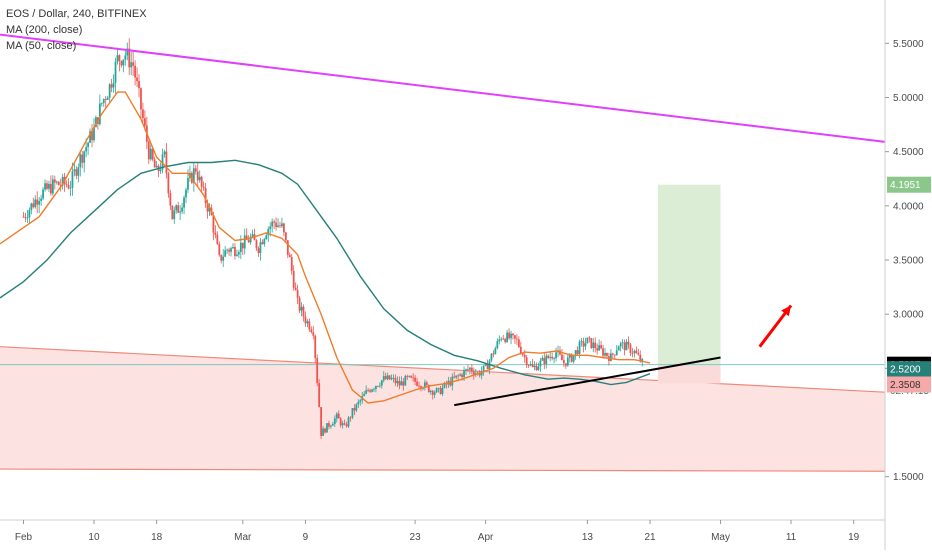 This screenshot has height=555, width=932. I want to click on legend-ma200: MA (200, close), so click(44, 30).